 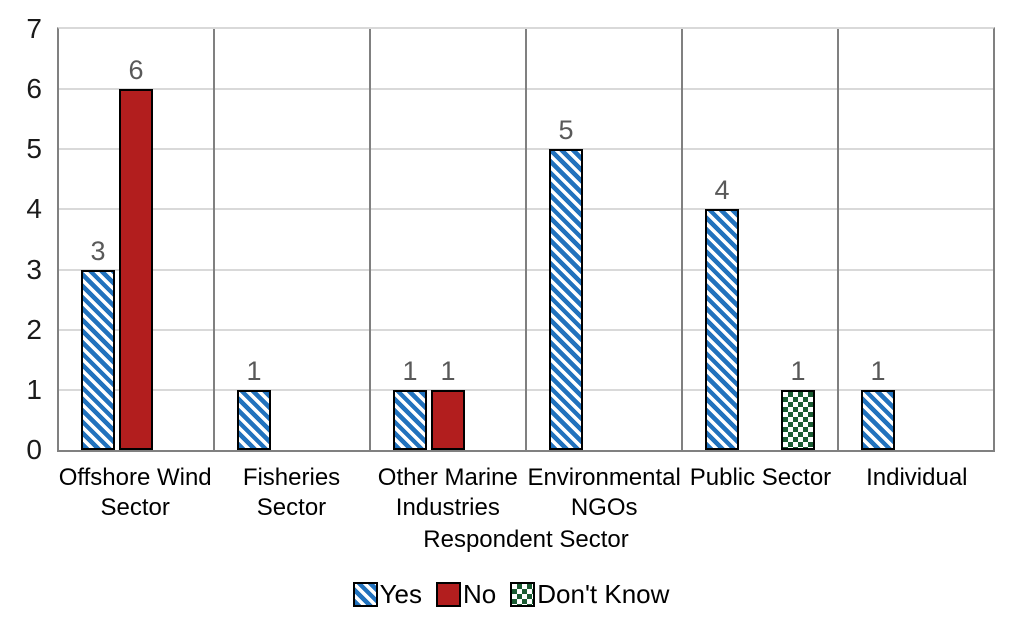 I want to click on legend-label-no: No, so click(x=480, y=594).